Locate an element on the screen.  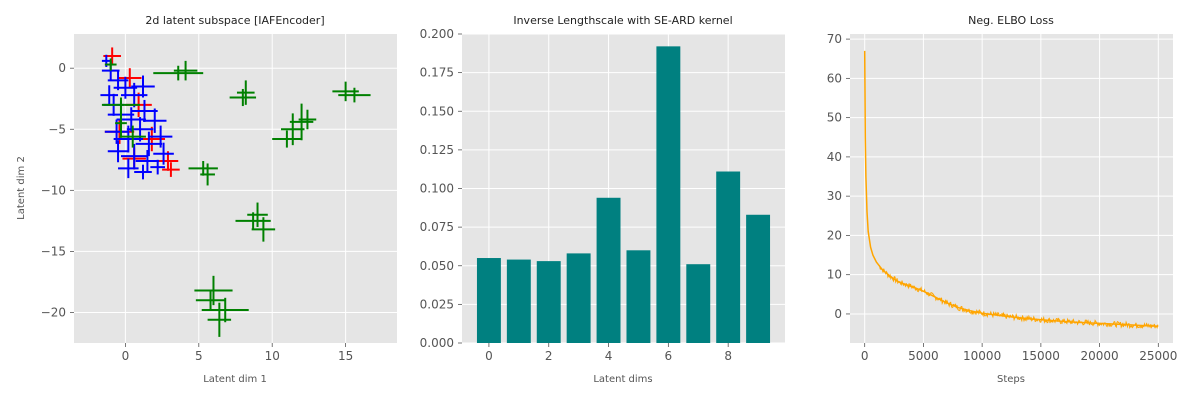
y-tick-label: −5 is located at coordinates (57, 129).